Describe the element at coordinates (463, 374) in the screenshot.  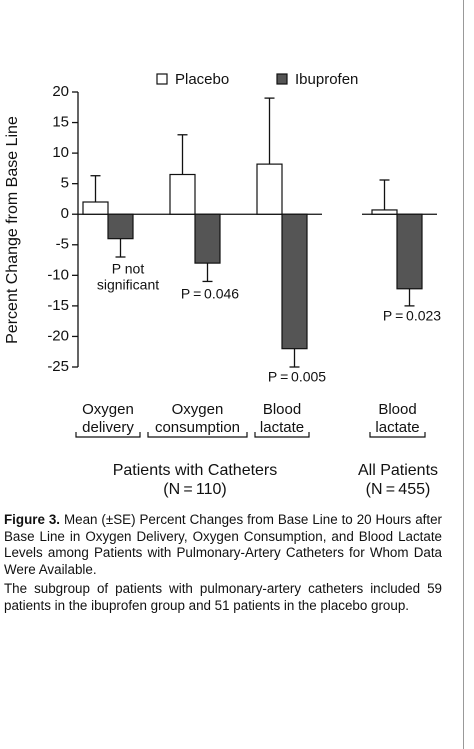
I see `border` at that location.